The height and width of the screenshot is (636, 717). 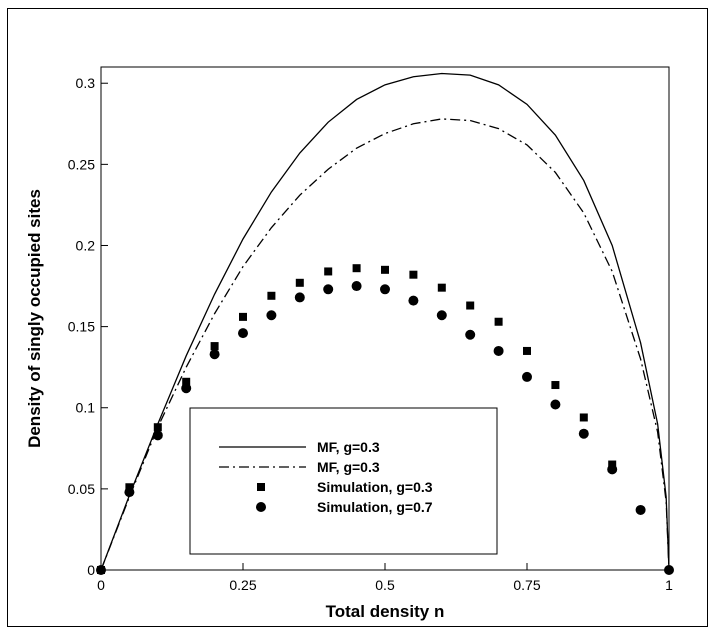 What do you see at coordinates (526, 585) in the screenshot?
I see `x-tick-label: 0.75` at bounding box center [526, 585].